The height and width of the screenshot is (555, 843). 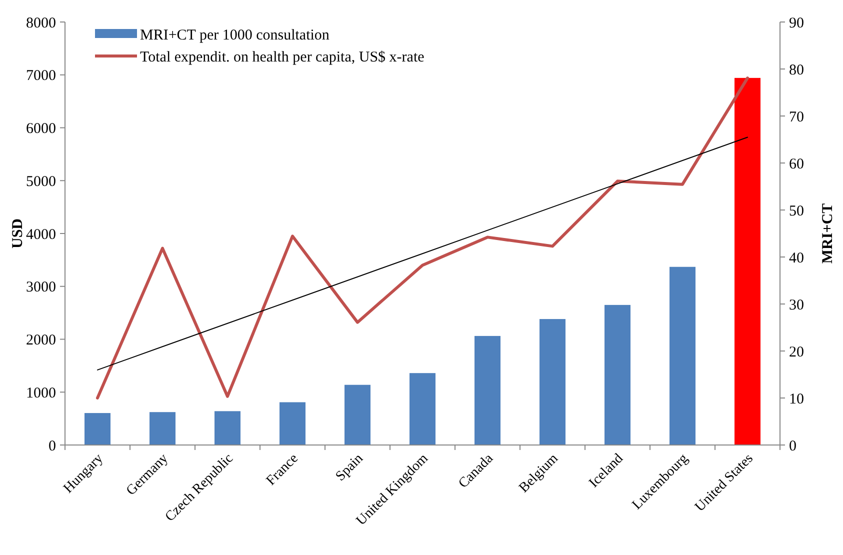 What do you see at coordinates (52, 446) in the screenshot?
I see `y-tick-label: 0` at bounding box center [52, 446].